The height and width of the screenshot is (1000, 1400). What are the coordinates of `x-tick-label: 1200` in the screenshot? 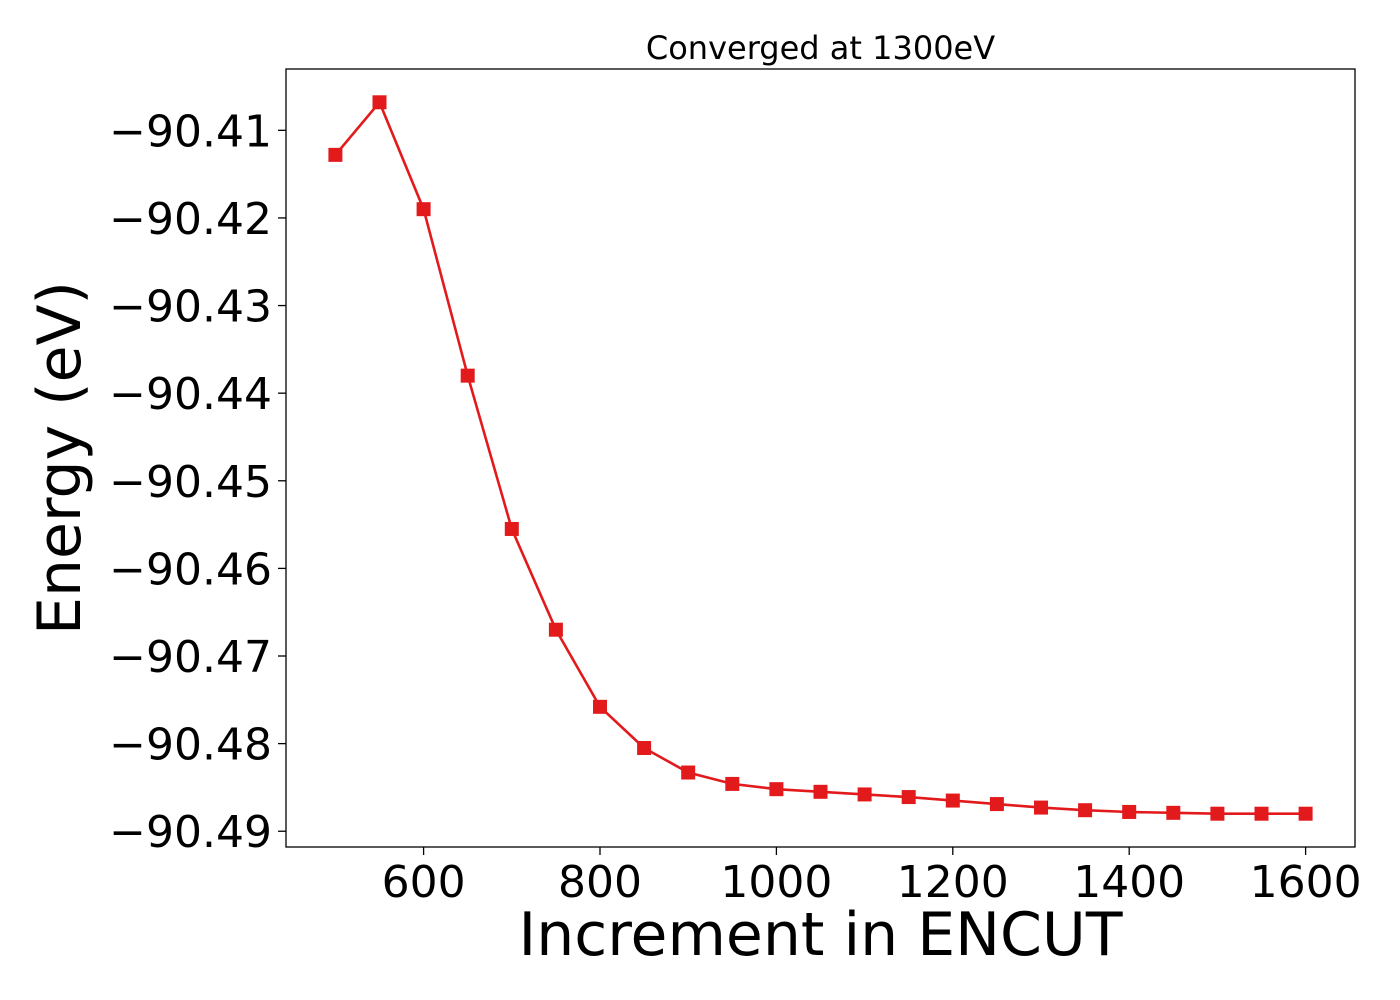 It's located at (953, 882).